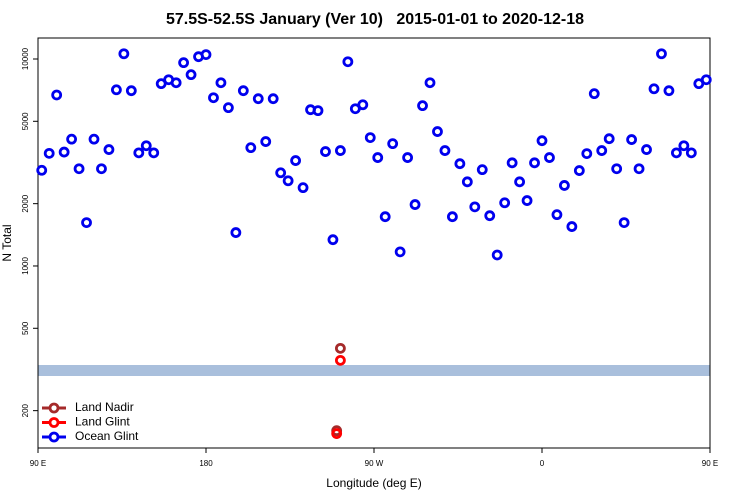 The image size is (750, 500). What do you see at coordinates (542, 463) in the screenshot?
I see `x-tick-label: 0` at bounding box center [542, 463].